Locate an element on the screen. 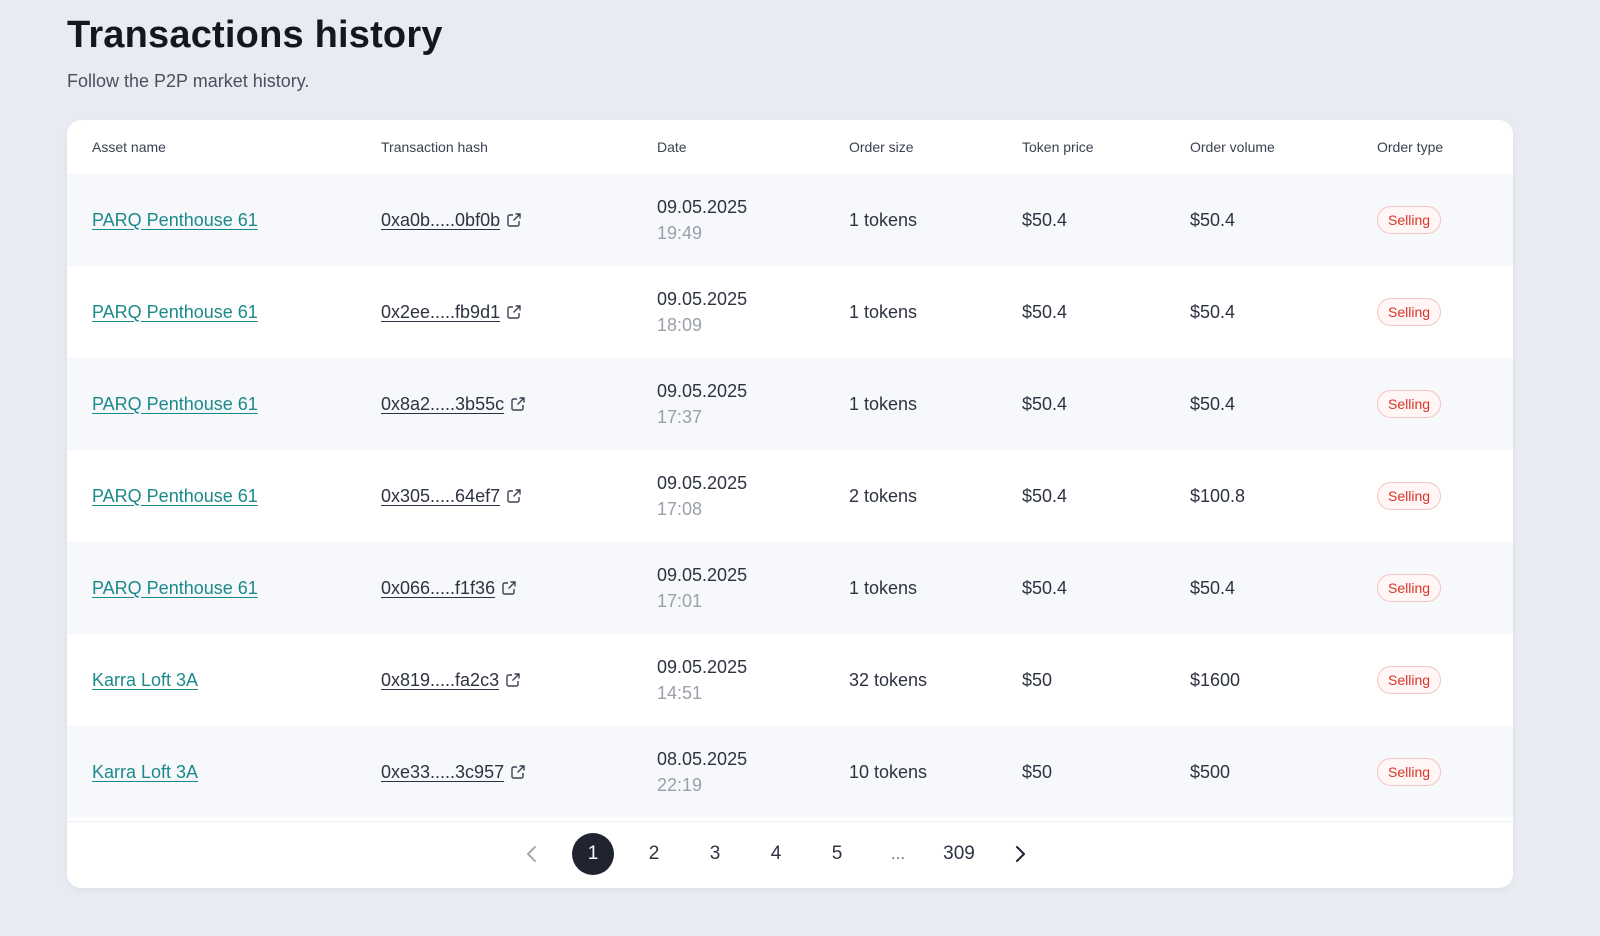 This screenshot has height=936, width=1600. time-value: 19:49 is located at coordinates (680, 233).